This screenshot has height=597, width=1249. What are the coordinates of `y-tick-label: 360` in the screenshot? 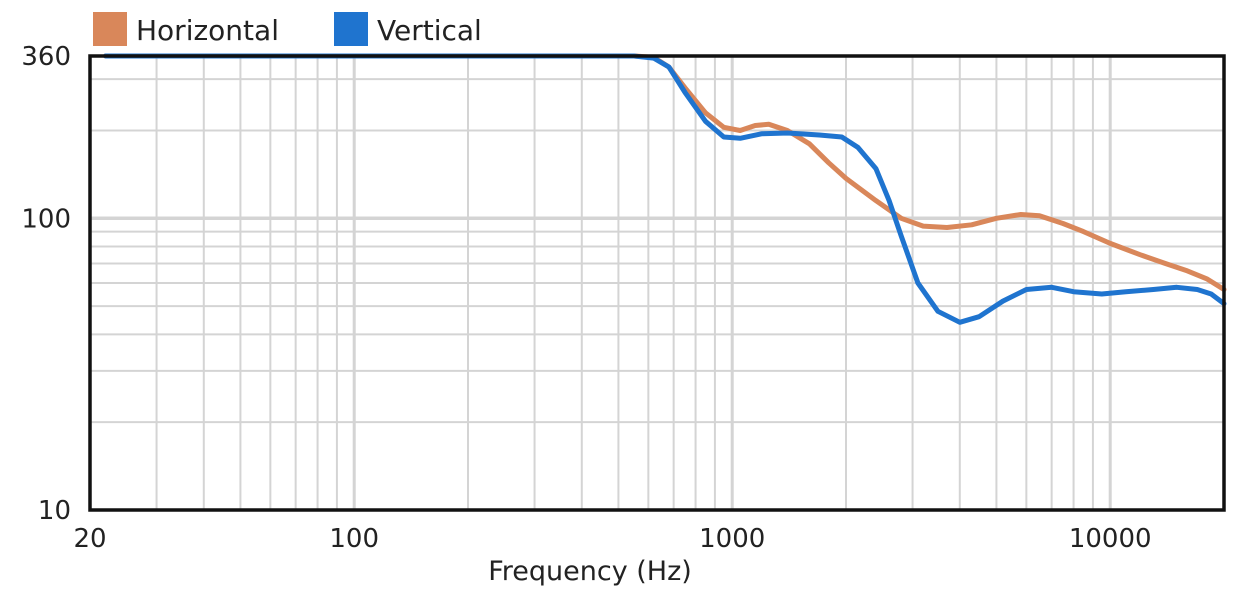 It's located at (46, 57).